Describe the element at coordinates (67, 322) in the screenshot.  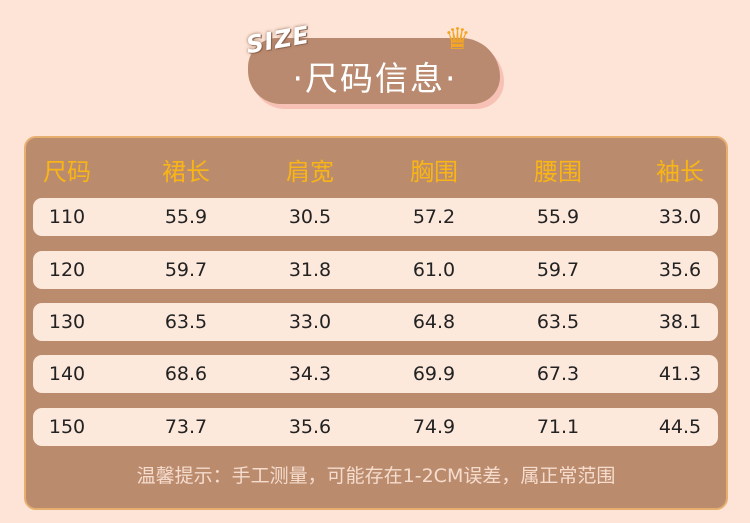
I see `table-cell: 130` at that location.